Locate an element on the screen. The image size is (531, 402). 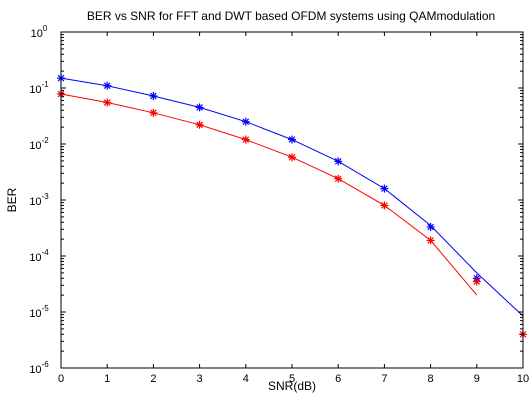
y-tick-label: 10⁻⁴ is located at coordinates (39, 256).